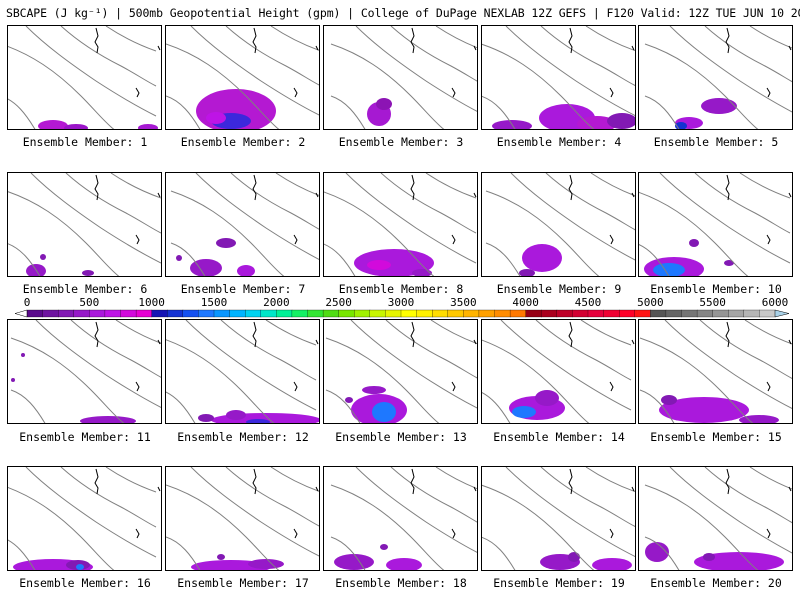  Describe the element at coordinates (559, 289) in the screenshot. I see `ensemble-label-9: Ensemble Member: 9` at that location.